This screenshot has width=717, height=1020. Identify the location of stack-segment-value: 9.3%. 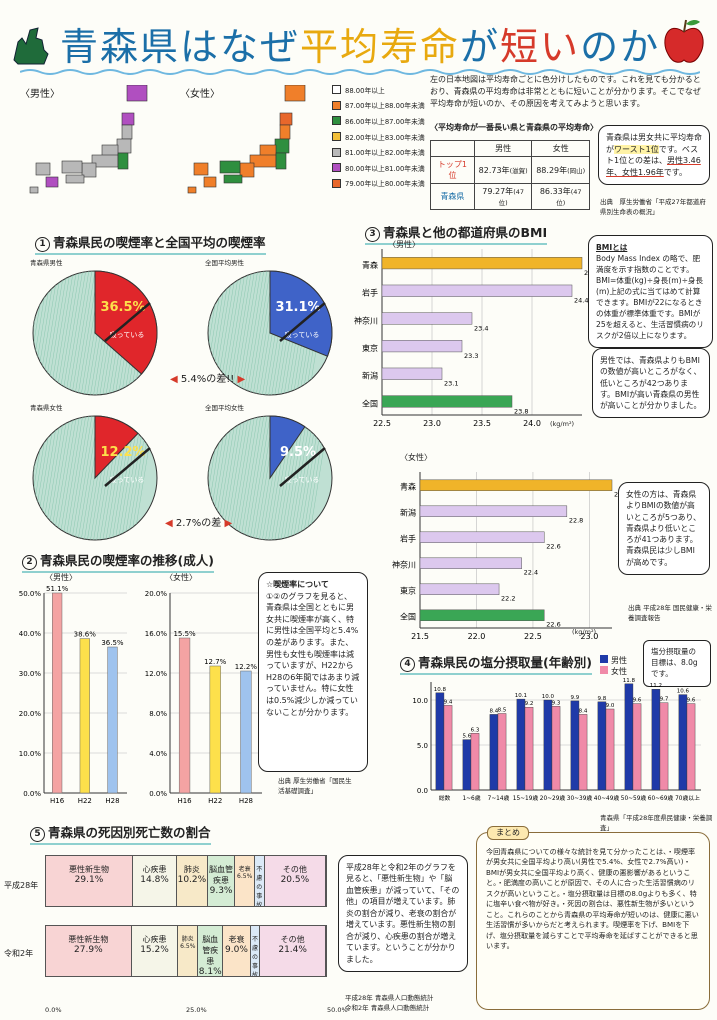
(221, 891).